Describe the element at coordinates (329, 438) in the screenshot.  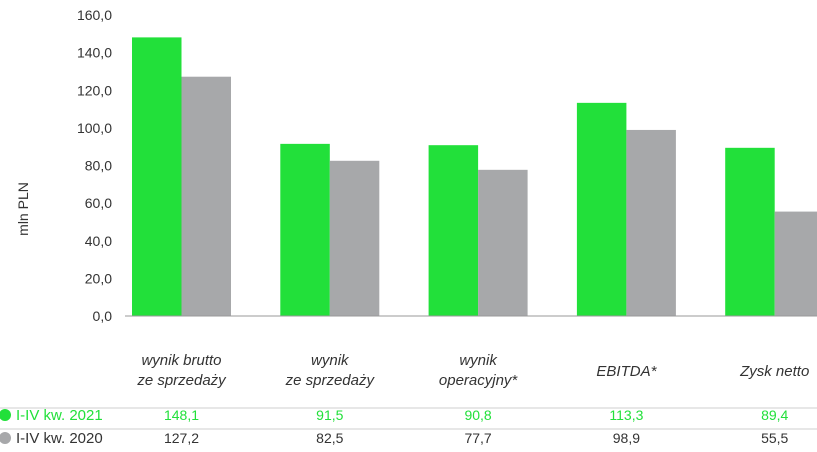
I see `data-label: 82,5` at that location.